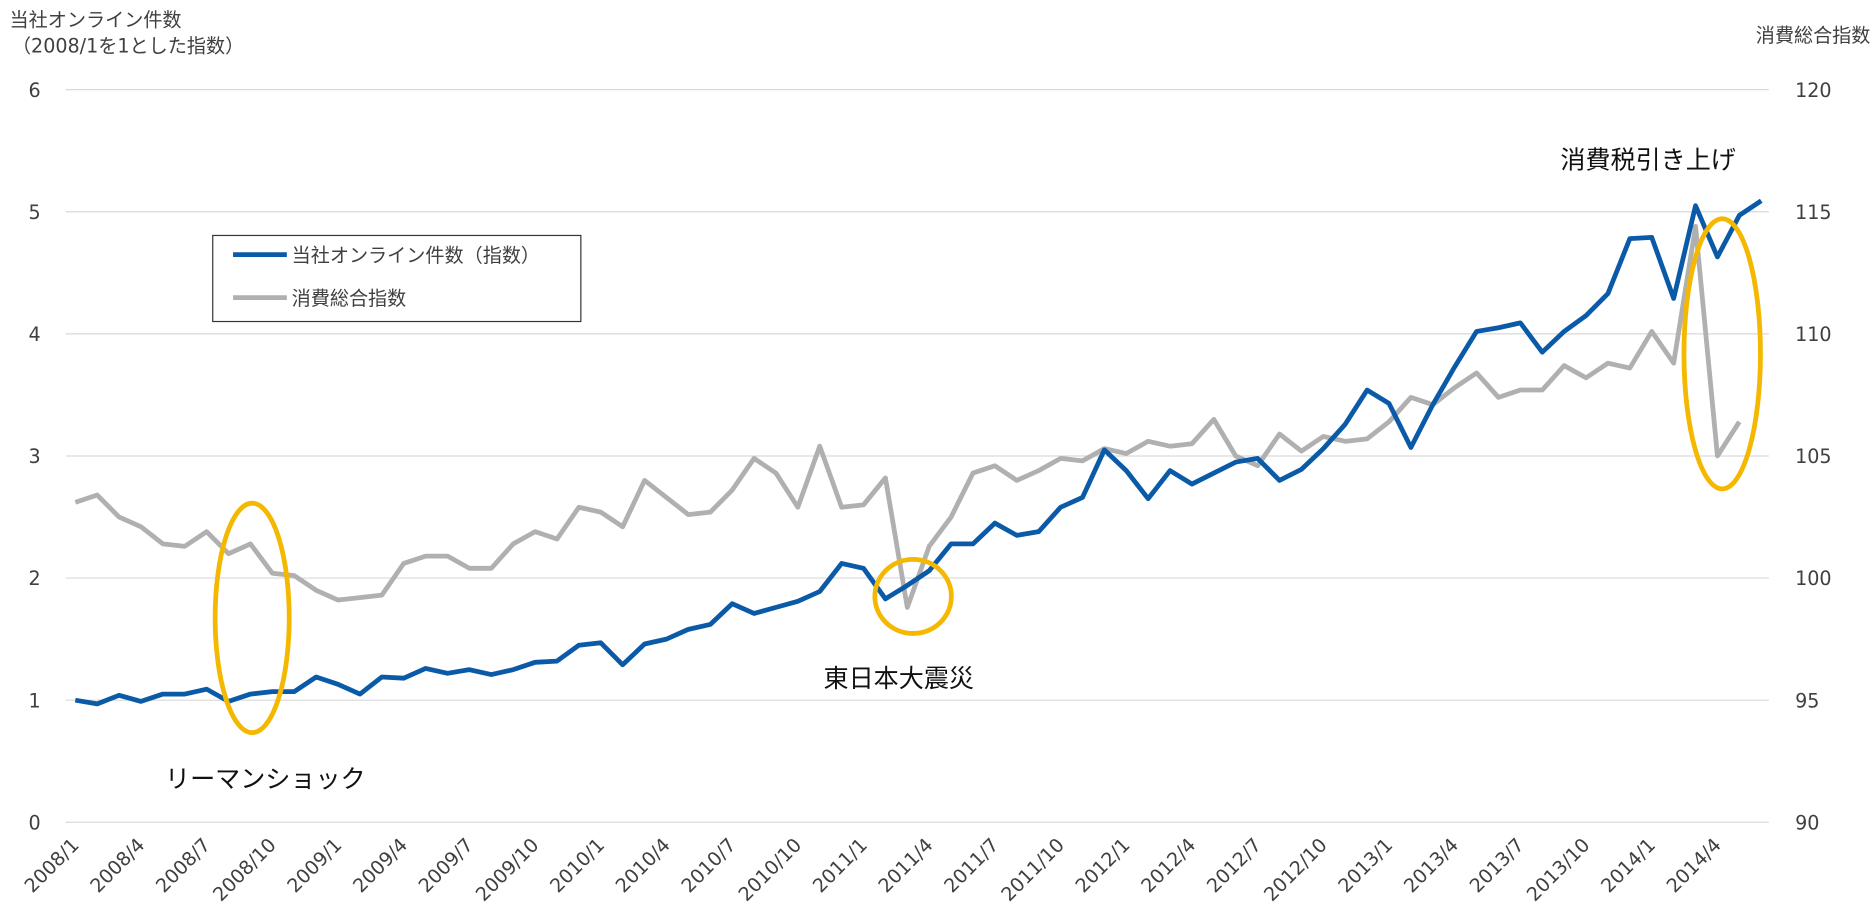  Describe the element at coordinates (34, 822) in the screenshot. I see `y-tick-label: 0` at that location.